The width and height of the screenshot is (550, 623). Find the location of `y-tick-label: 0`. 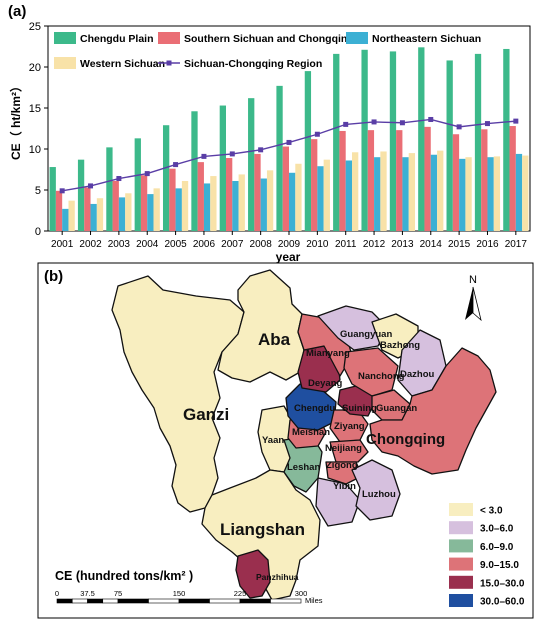

y-tick-label: 0 is located at coordinates (38, 232).